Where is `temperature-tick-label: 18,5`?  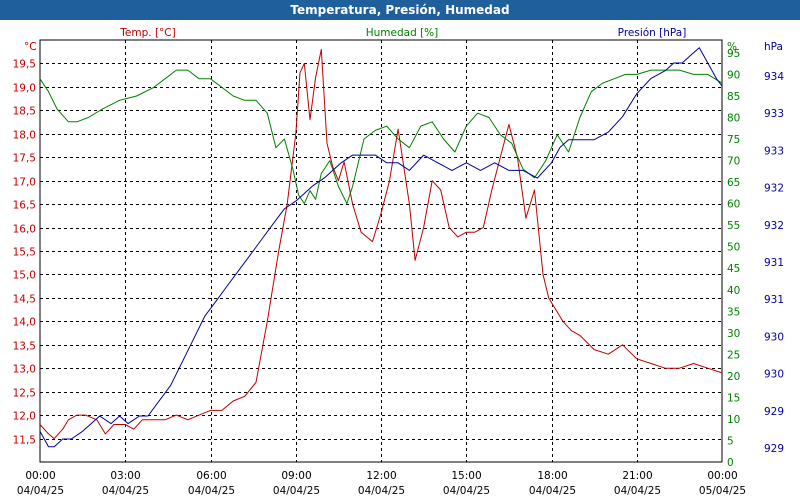 temperature-tick-label: 18,5 is located at coordinates (24, 112).